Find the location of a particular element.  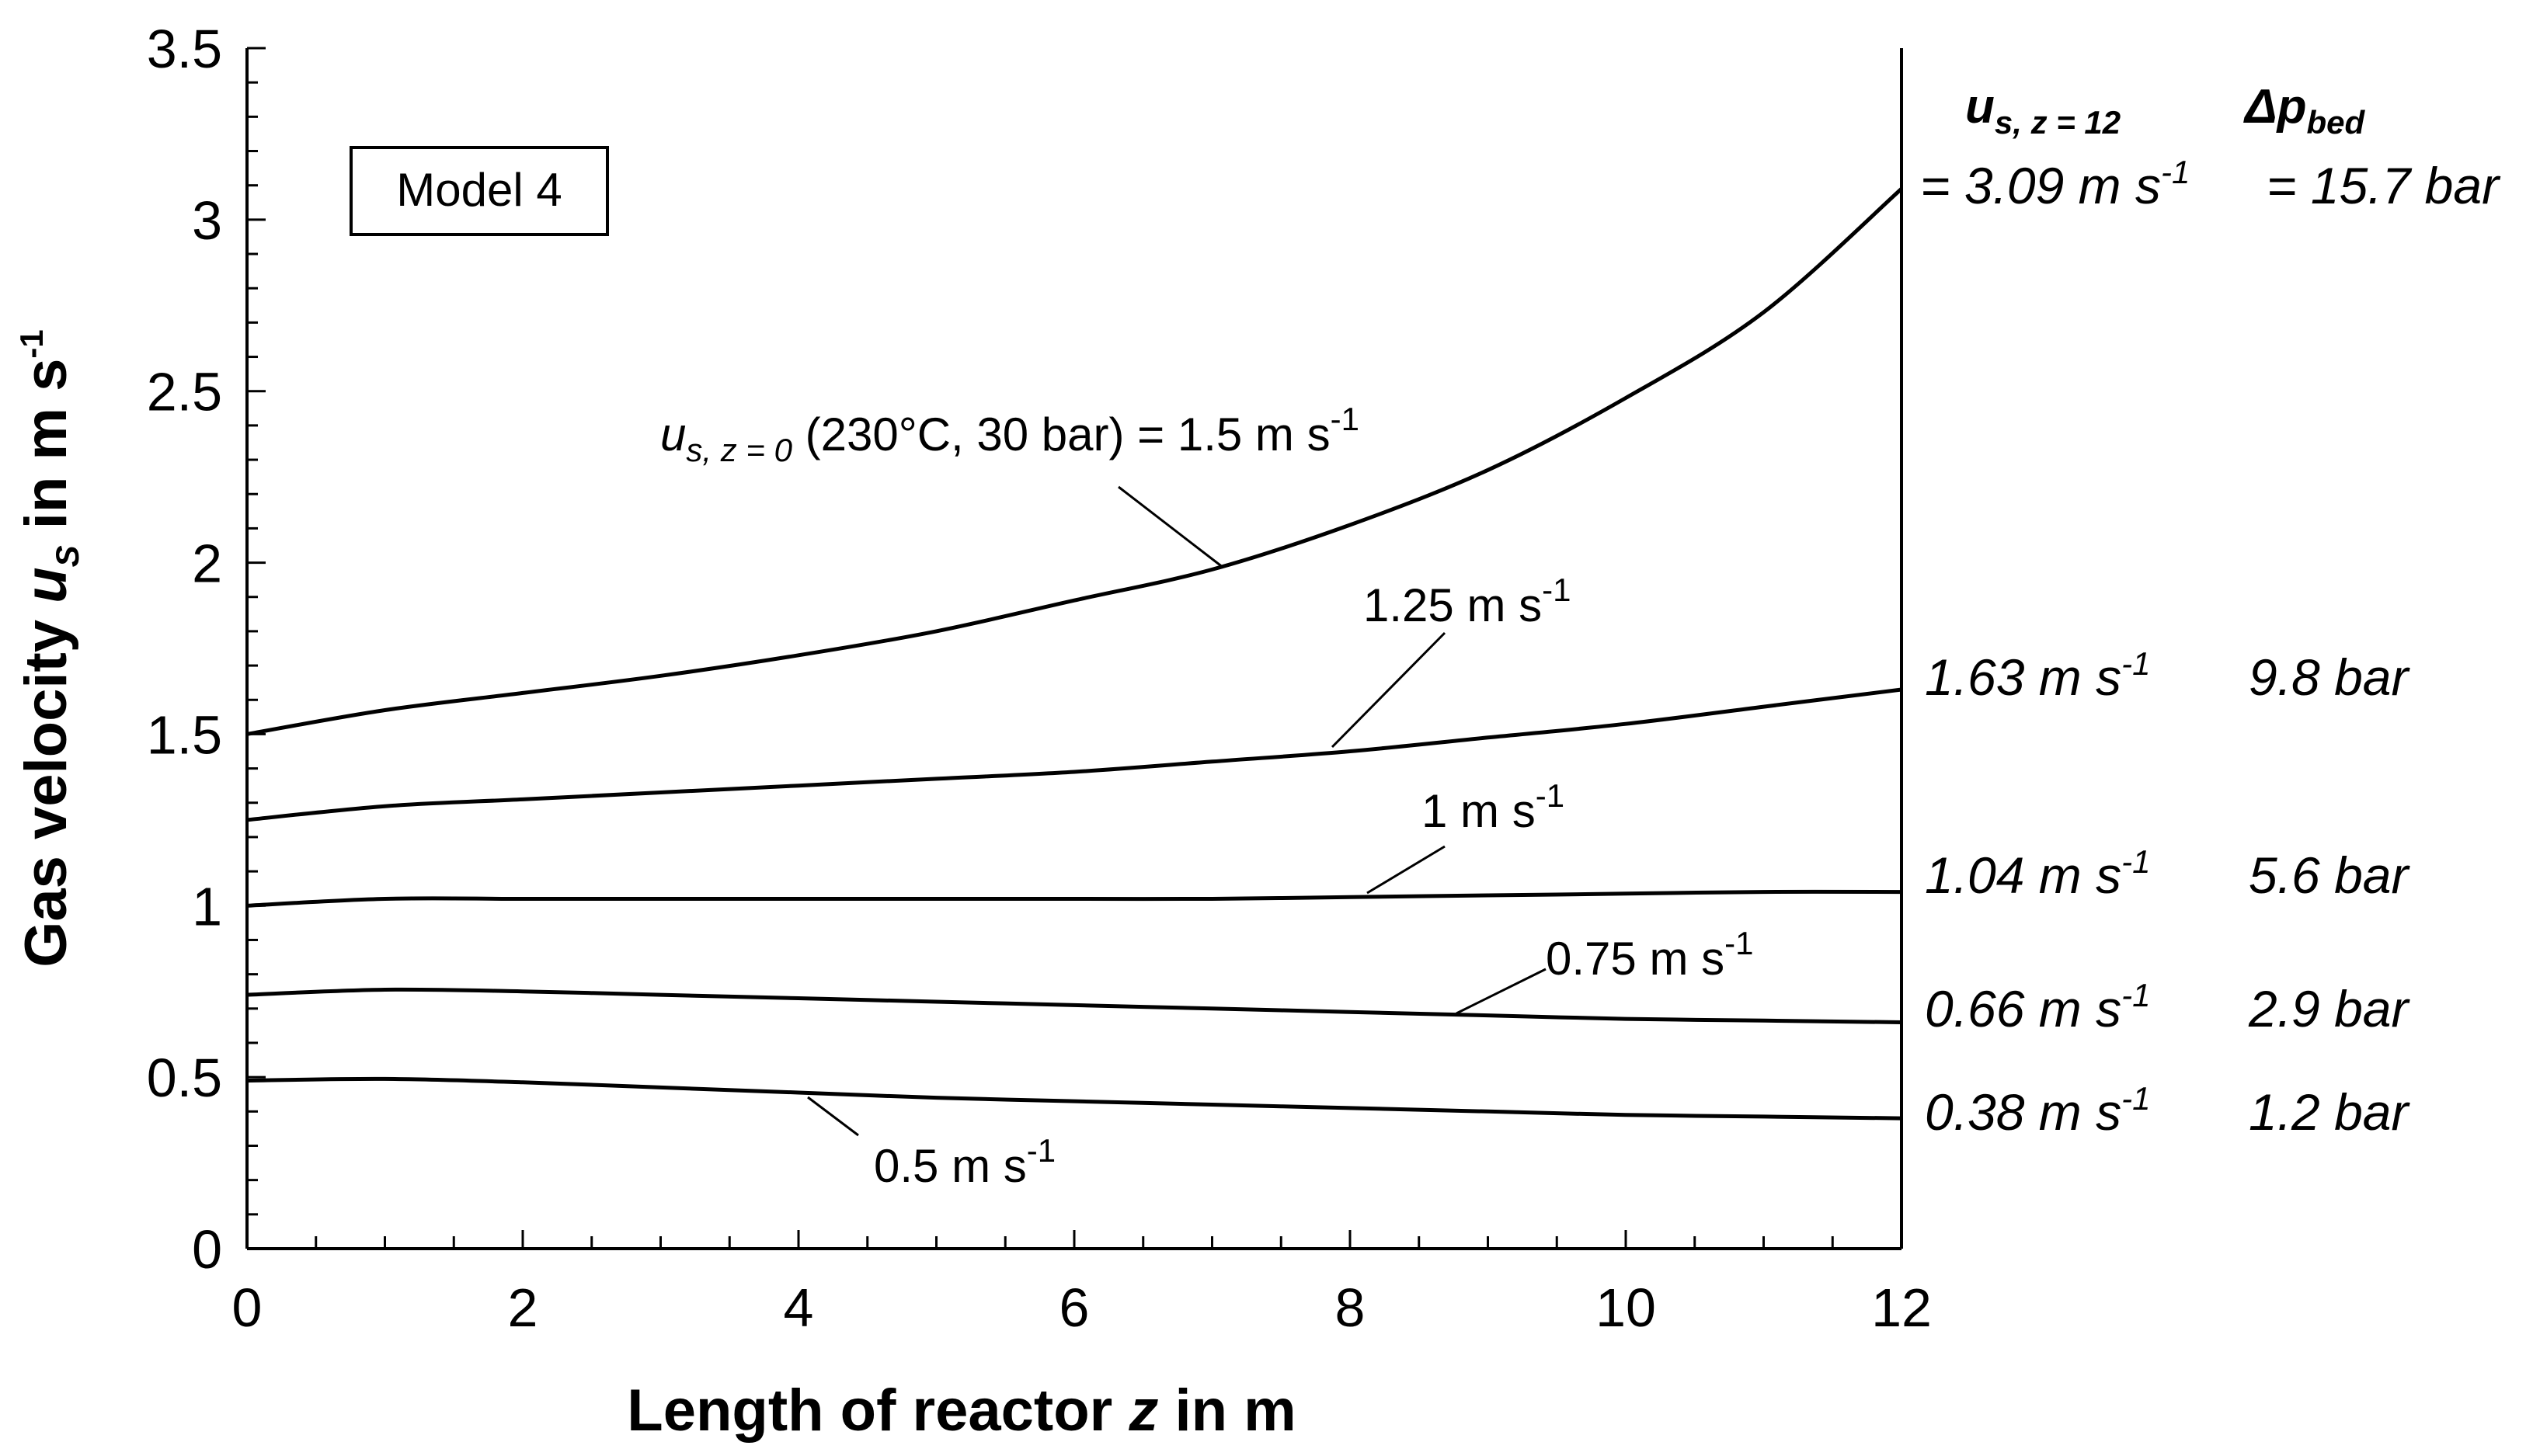

right-pressure-value: 1.2 bar is located at coordinates (2329, 1112).